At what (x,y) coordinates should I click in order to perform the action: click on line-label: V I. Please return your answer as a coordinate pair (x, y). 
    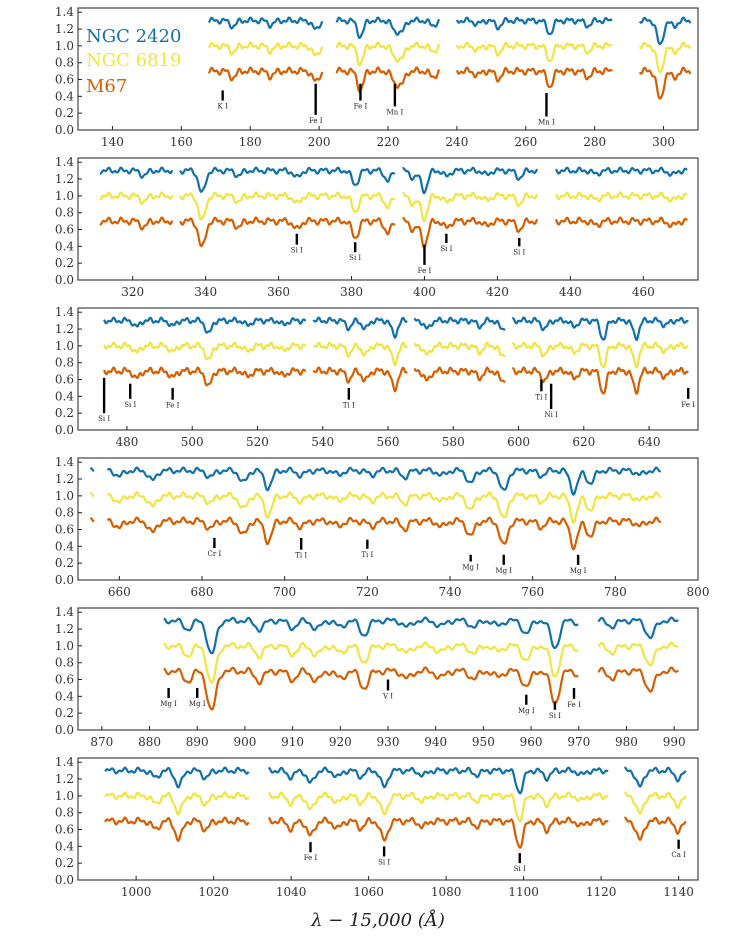
    Looking at the image, I should click on (387, 696).